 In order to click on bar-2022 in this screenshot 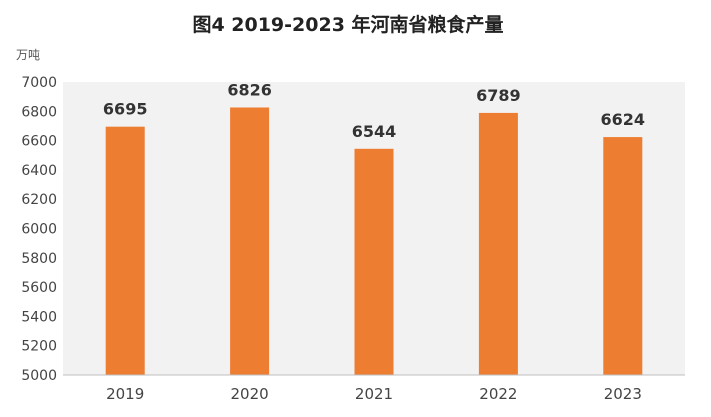, I will do `click(498, 243)`.